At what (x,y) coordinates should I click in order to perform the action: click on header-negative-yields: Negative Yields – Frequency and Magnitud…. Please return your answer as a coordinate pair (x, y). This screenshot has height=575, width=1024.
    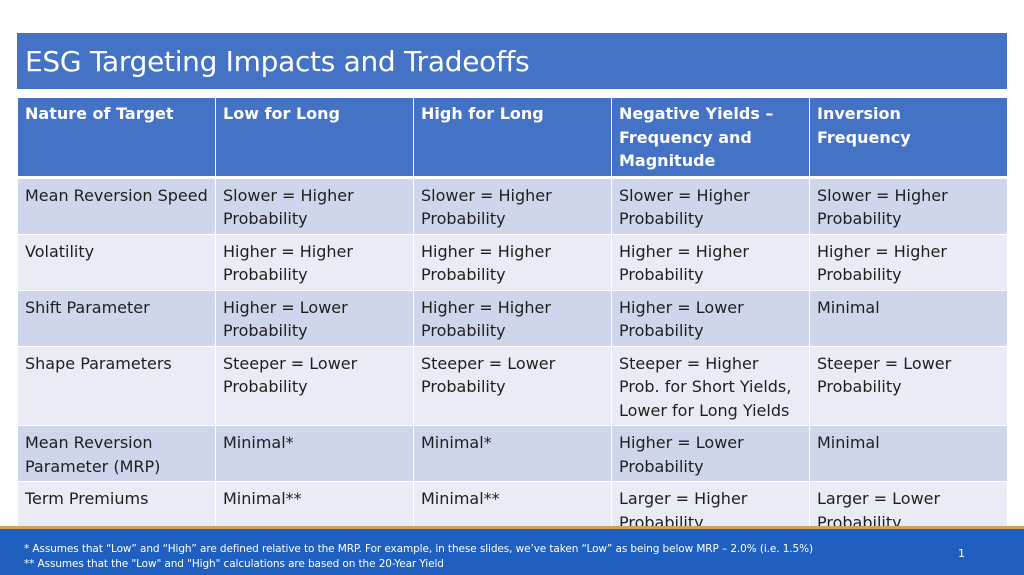
    Looking at the image, I should click on (710, 138).